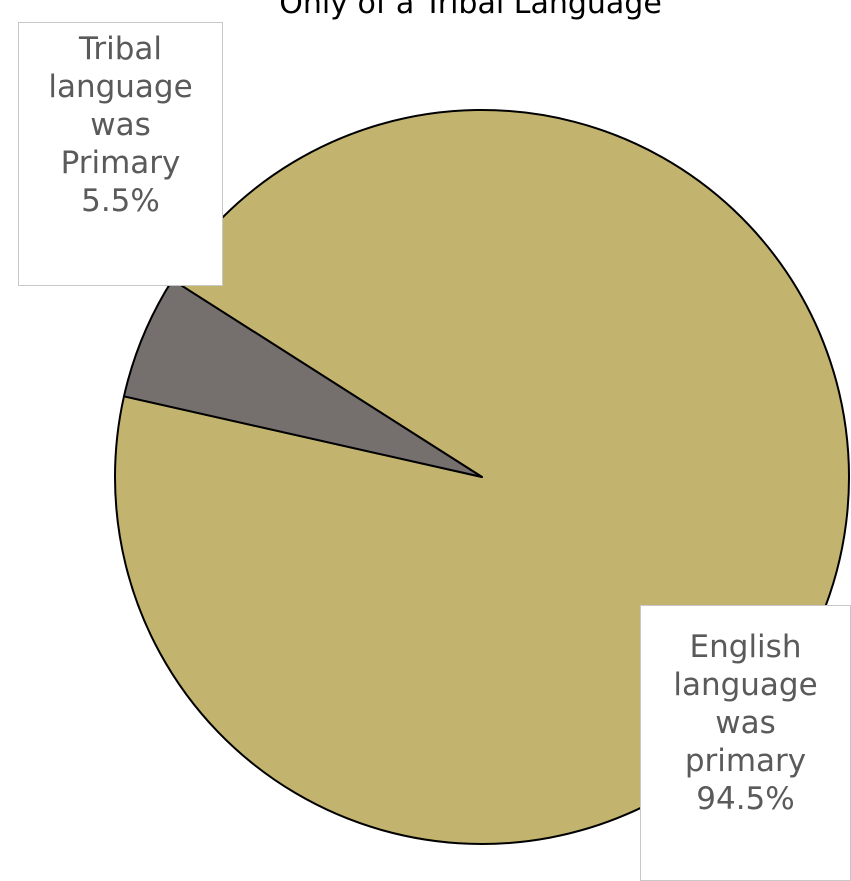  What do you see at coordinates (120, 201) in the screenshot?
I see `data-label-tribal-value: 5.5%` at bounding box center [120, 201].